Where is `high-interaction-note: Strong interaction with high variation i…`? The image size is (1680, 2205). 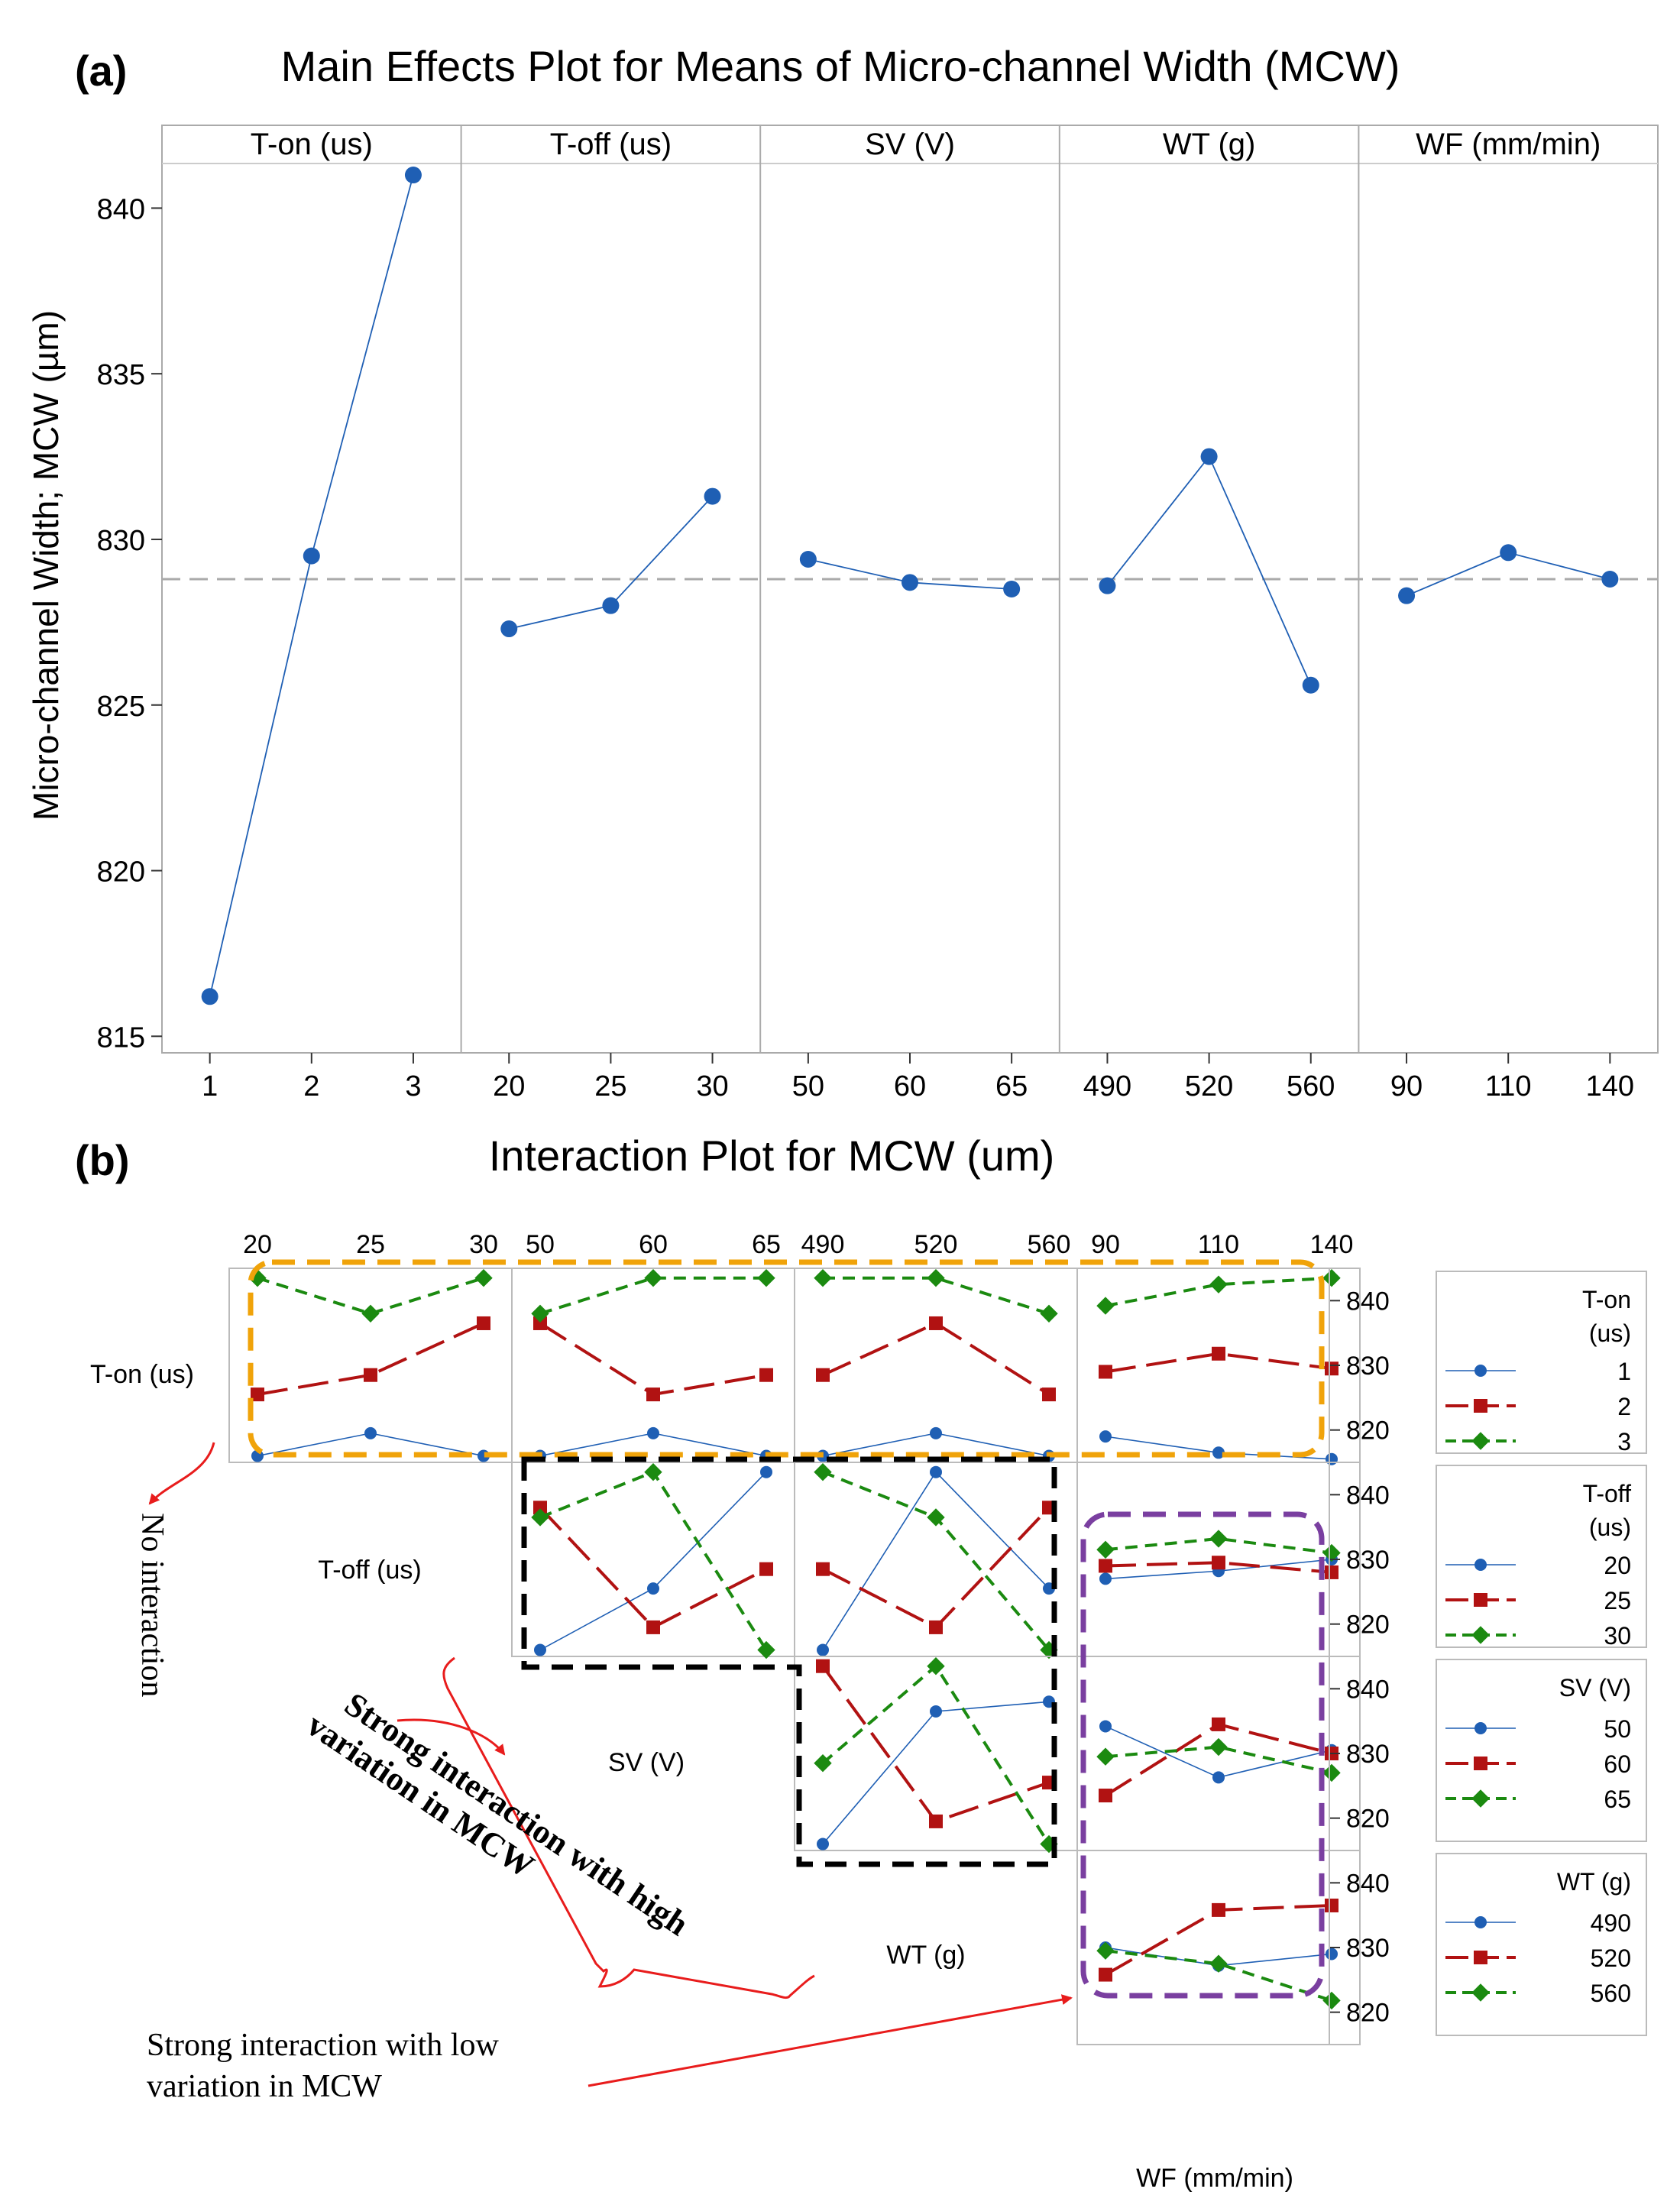
high-interaction-note: Strong interaction with high variation i… is located at coordinates (501, 1827).